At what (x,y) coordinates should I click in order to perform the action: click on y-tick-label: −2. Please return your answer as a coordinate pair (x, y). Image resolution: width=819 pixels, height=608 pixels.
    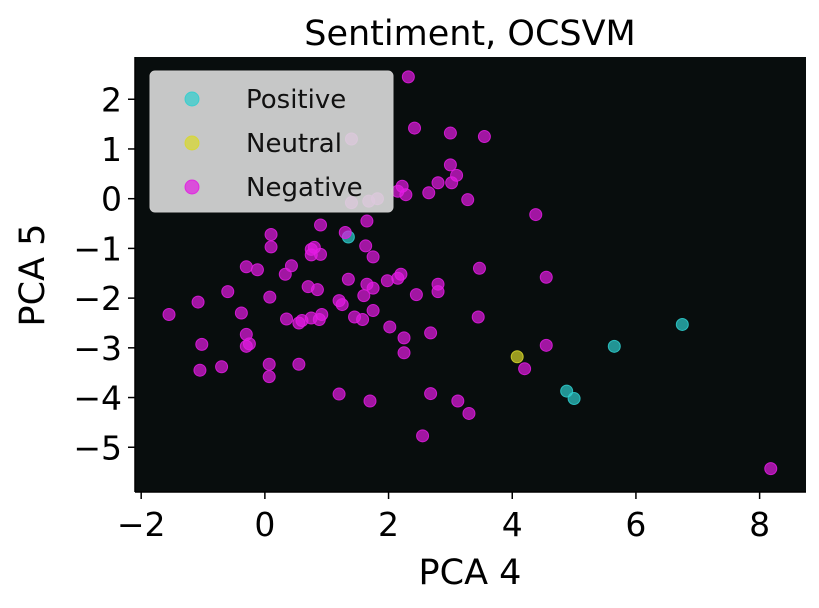
    Looking at the image, I should click on (97, 298).